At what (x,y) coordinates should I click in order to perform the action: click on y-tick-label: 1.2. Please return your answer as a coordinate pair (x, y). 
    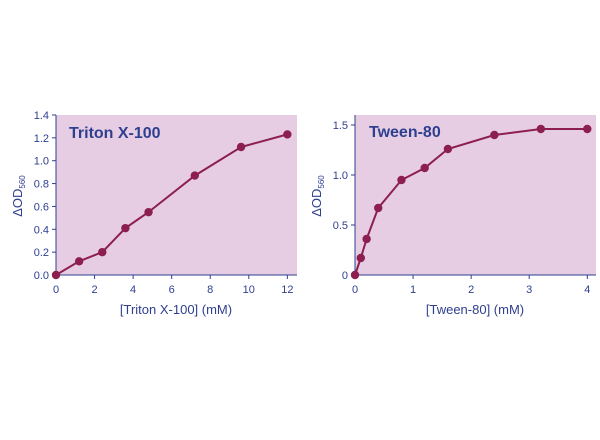
    Looking at the image, I should click on (41, 139).